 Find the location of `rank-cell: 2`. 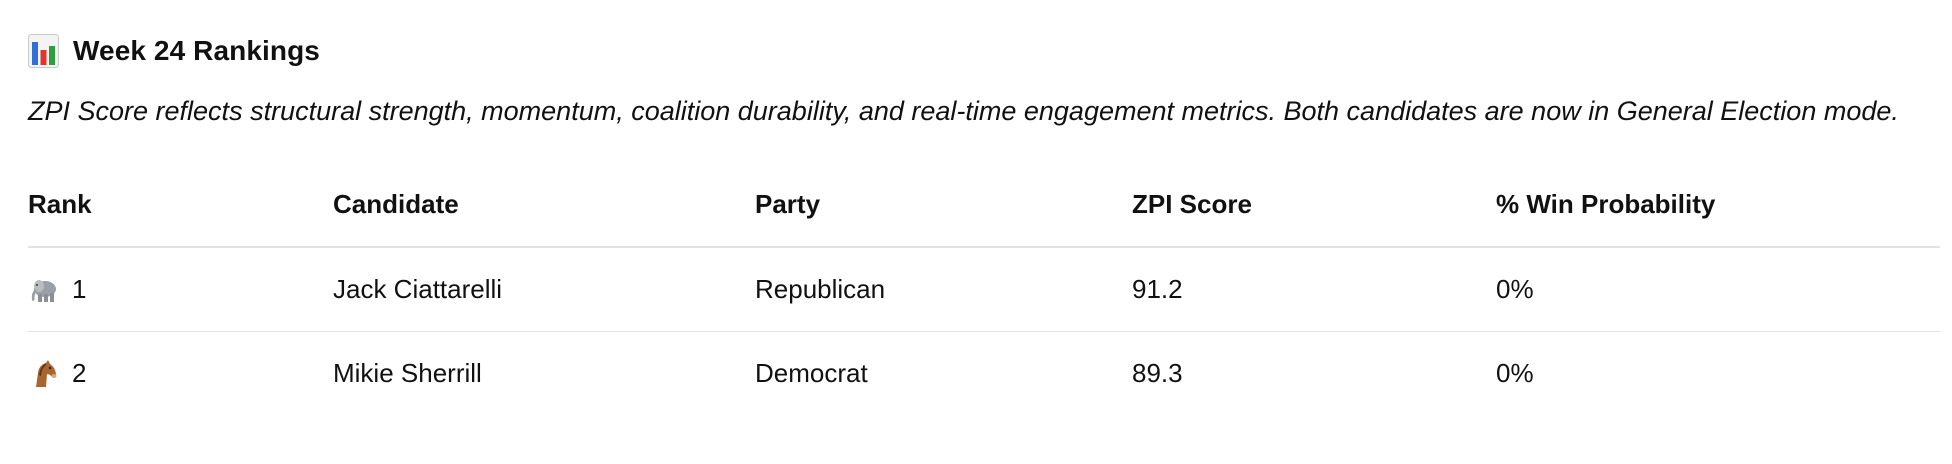

rank-cell: 2 is located at coordinates (180, 374).